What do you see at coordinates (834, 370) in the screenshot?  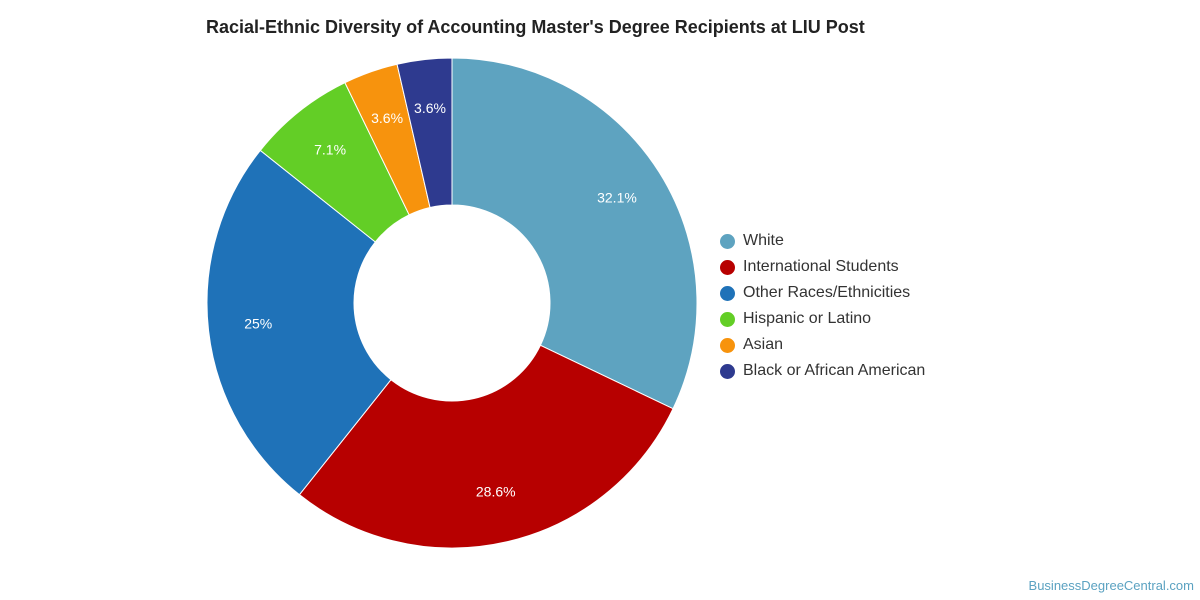 I see `legend-label: Black or African American` at bounding box center [834, 370].